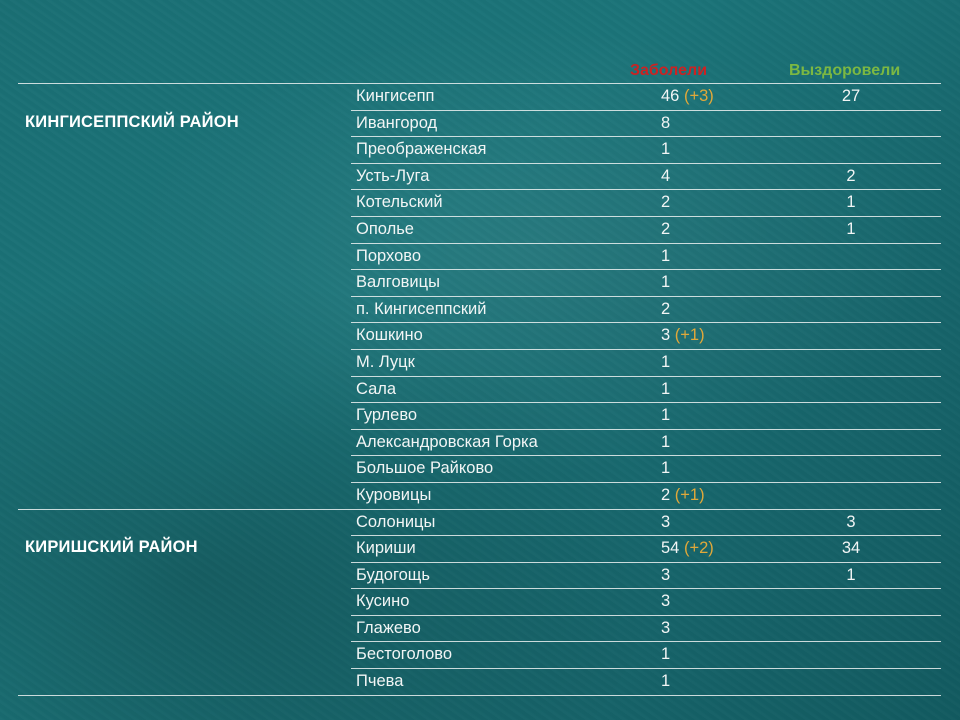 Image resolution: width=960 pixels, height=720 pixels. I want to click on place-name: Сала, so click(376, 388).